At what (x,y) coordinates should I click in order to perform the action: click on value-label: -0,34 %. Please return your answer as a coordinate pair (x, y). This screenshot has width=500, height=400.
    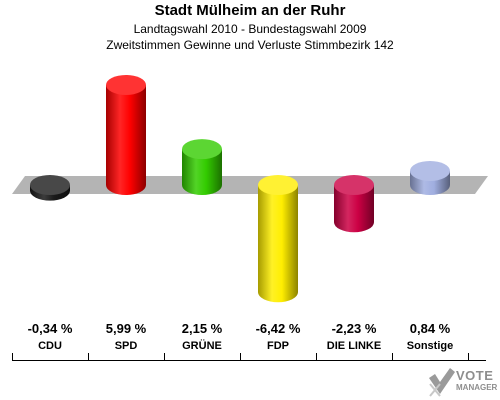
    Looking at the image, I should click on (50, 328).